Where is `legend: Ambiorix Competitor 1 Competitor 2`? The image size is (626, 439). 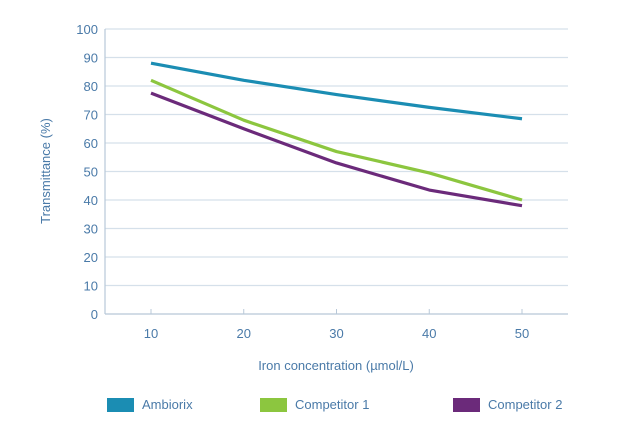
legend: Ambiorix Competitor 1 Competitor 2 is located at coordinates (313, 409).